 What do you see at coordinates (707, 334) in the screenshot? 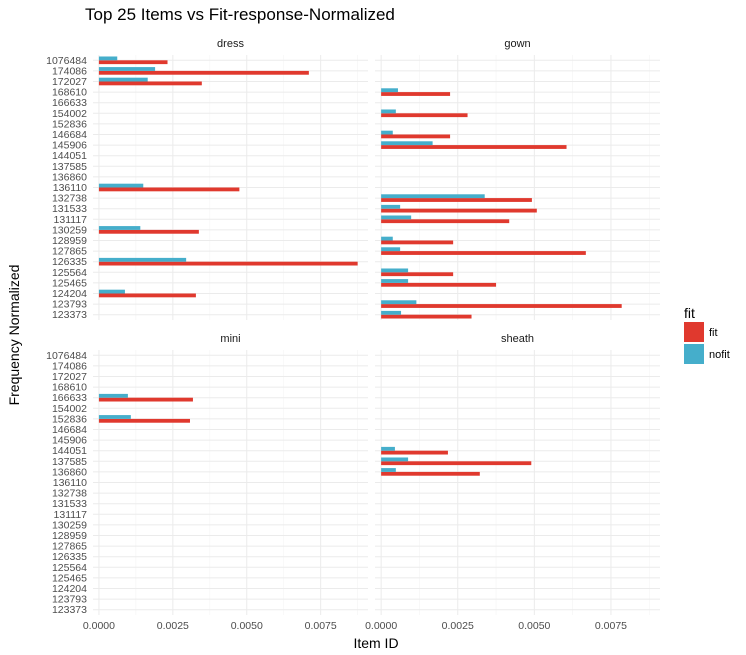
I see `legend: fit fit nofit` at bounding box center [707, 334].